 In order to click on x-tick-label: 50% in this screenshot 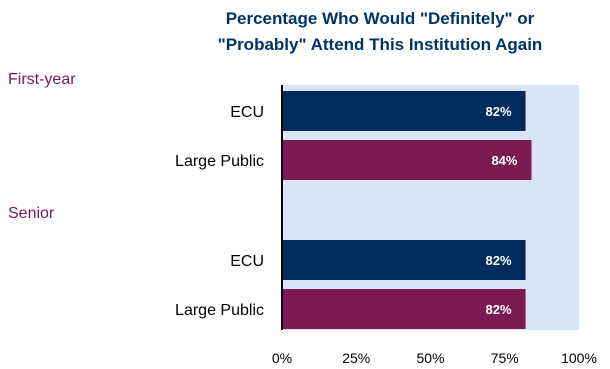, I will do `click(430, 358)`.